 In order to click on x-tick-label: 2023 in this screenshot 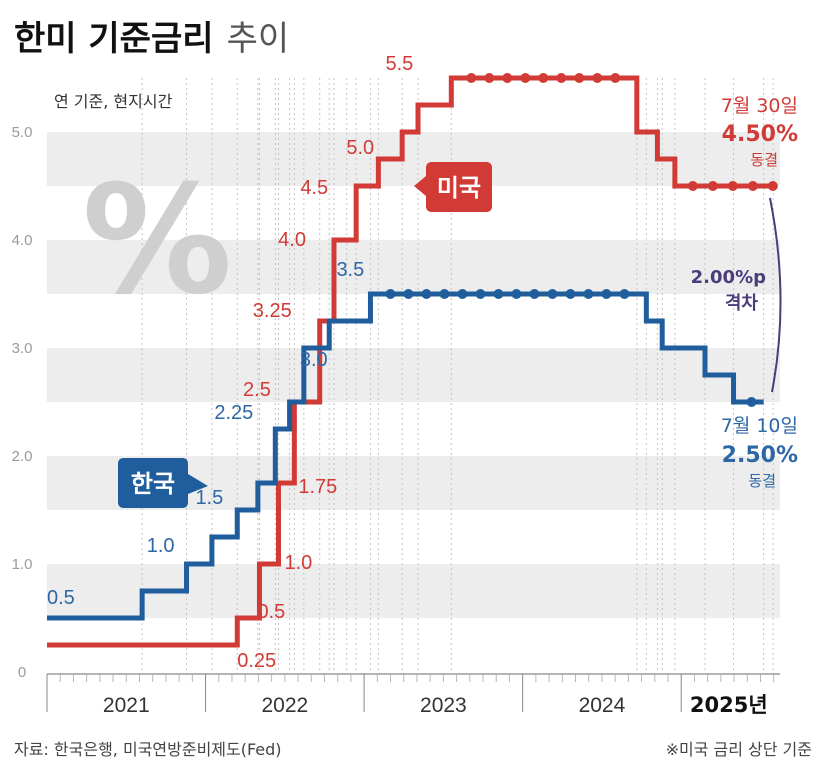, I will do `click(443, 705)`.